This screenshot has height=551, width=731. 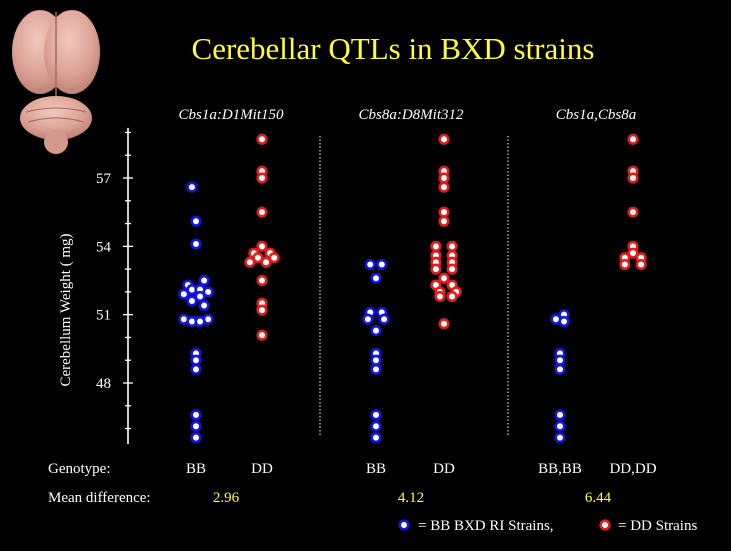 I want to click on y-tick-label: 48, so click(x=103, y=384).